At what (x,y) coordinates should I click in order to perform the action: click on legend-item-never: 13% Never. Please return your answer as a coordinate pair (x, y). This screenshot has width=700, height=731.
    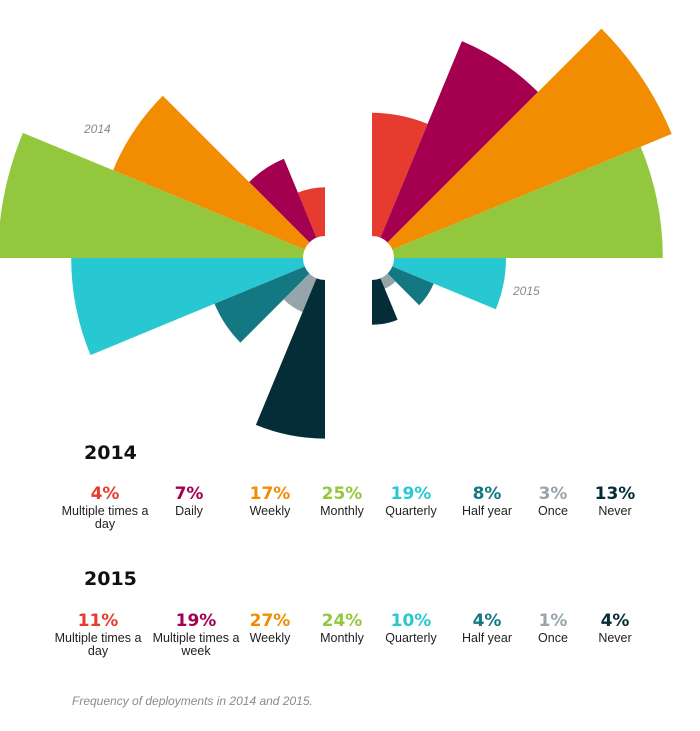
    Looking at the image, I should click on (615, 501).